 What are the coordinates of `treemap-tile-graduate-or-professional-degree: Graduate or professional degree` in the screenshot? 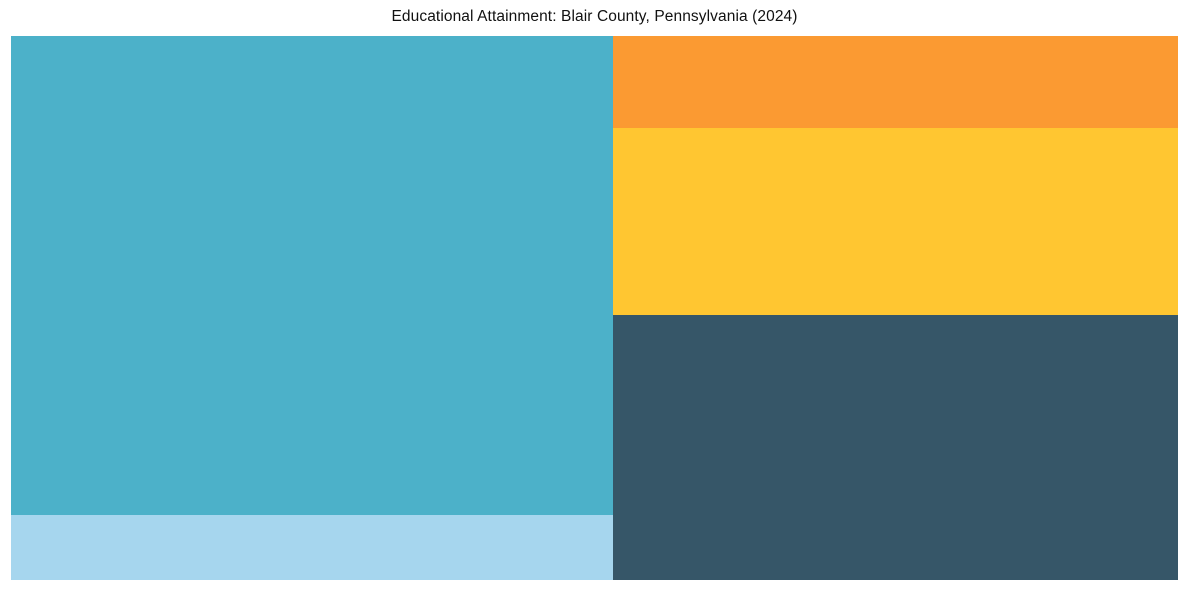 It's located at (895, 82).